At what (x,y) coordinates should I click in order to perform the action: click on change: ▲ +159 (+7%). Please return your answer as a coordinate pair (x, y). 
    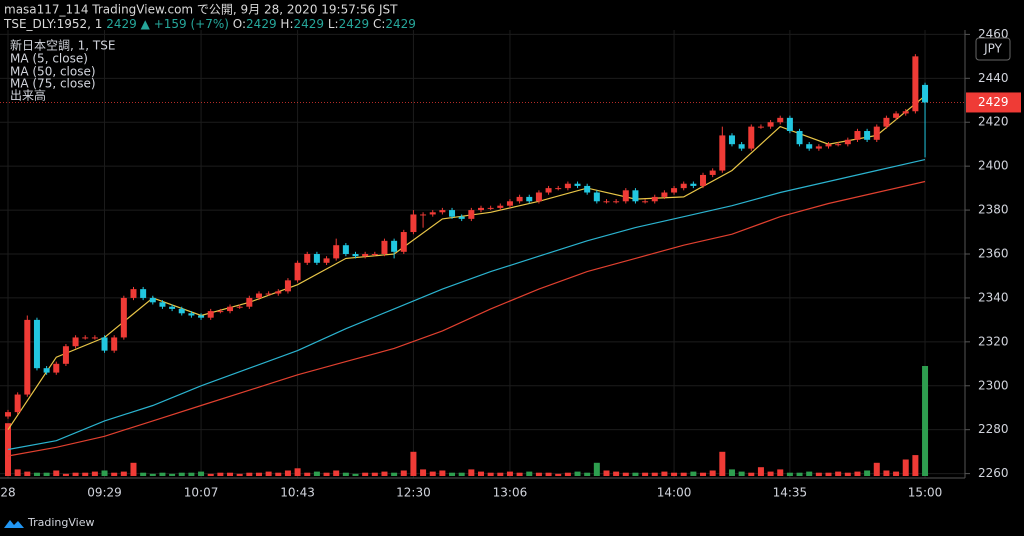
    Looking at the image, I should click on (185, 24).